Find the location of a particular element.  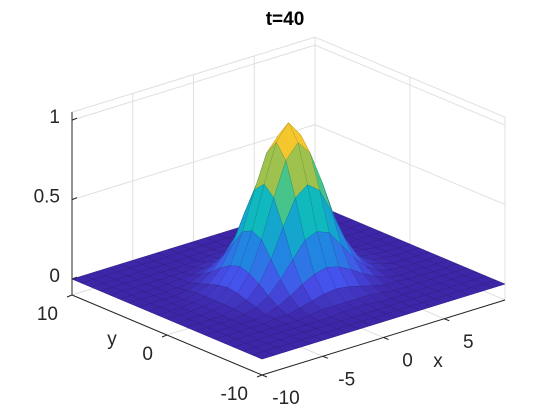

y-tick-label: 10 is located at coordinates (47, 314).